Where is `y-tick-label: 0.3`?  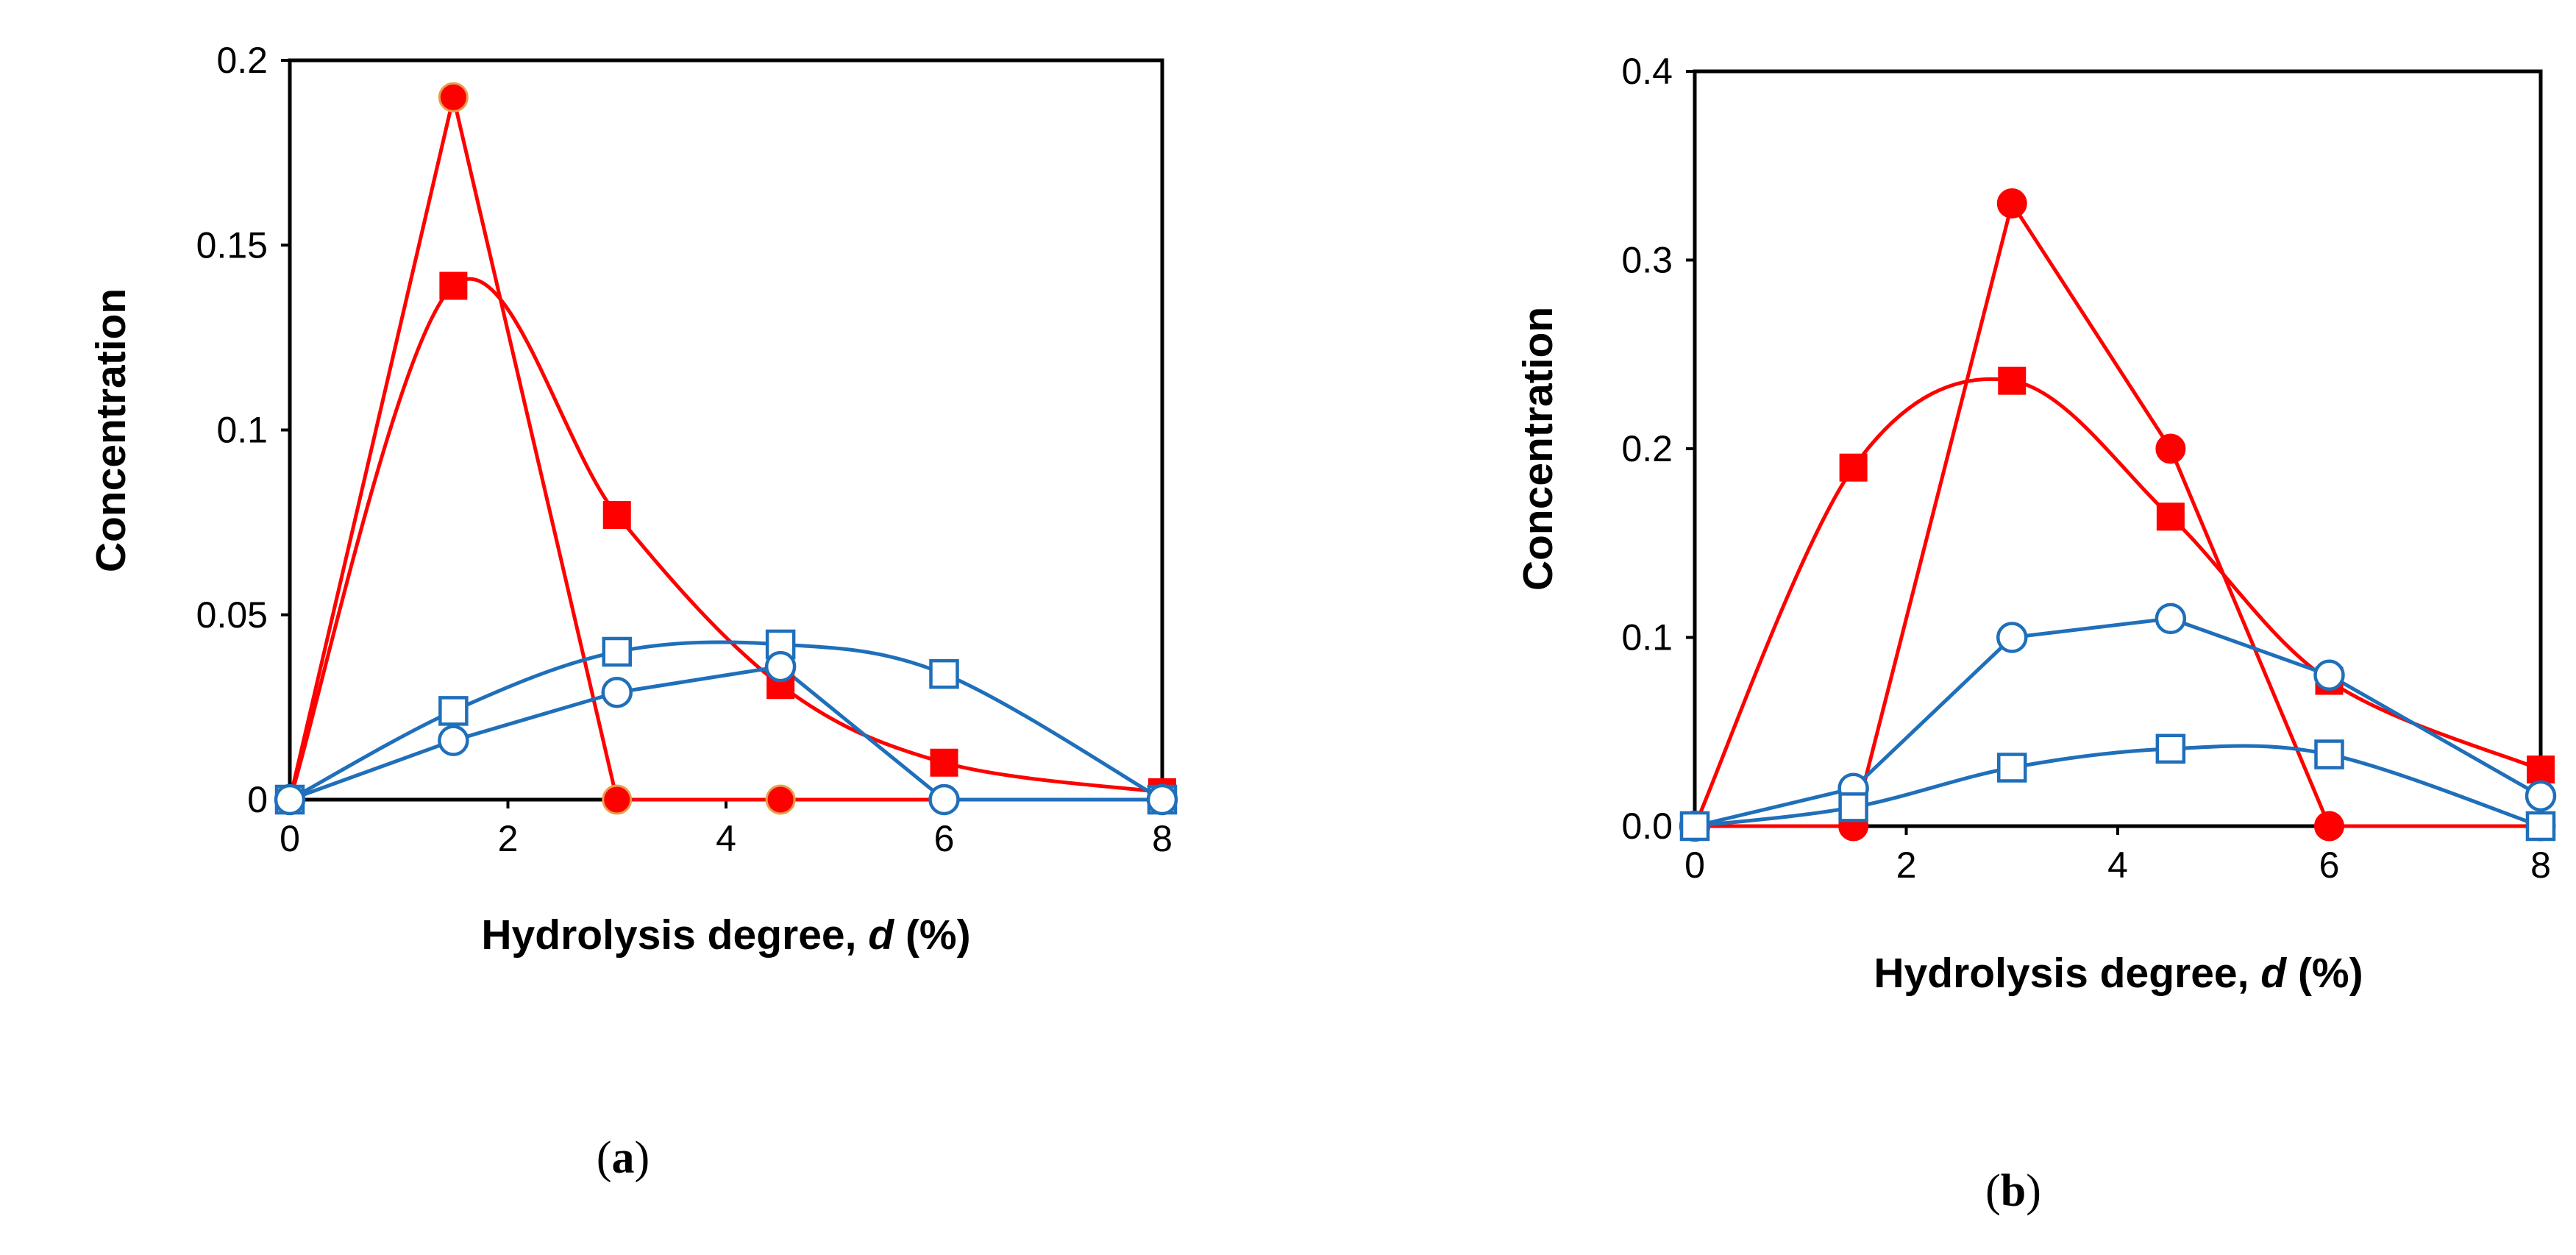
y-tick-label: 0.3 is located at coordinates (1647, 260).